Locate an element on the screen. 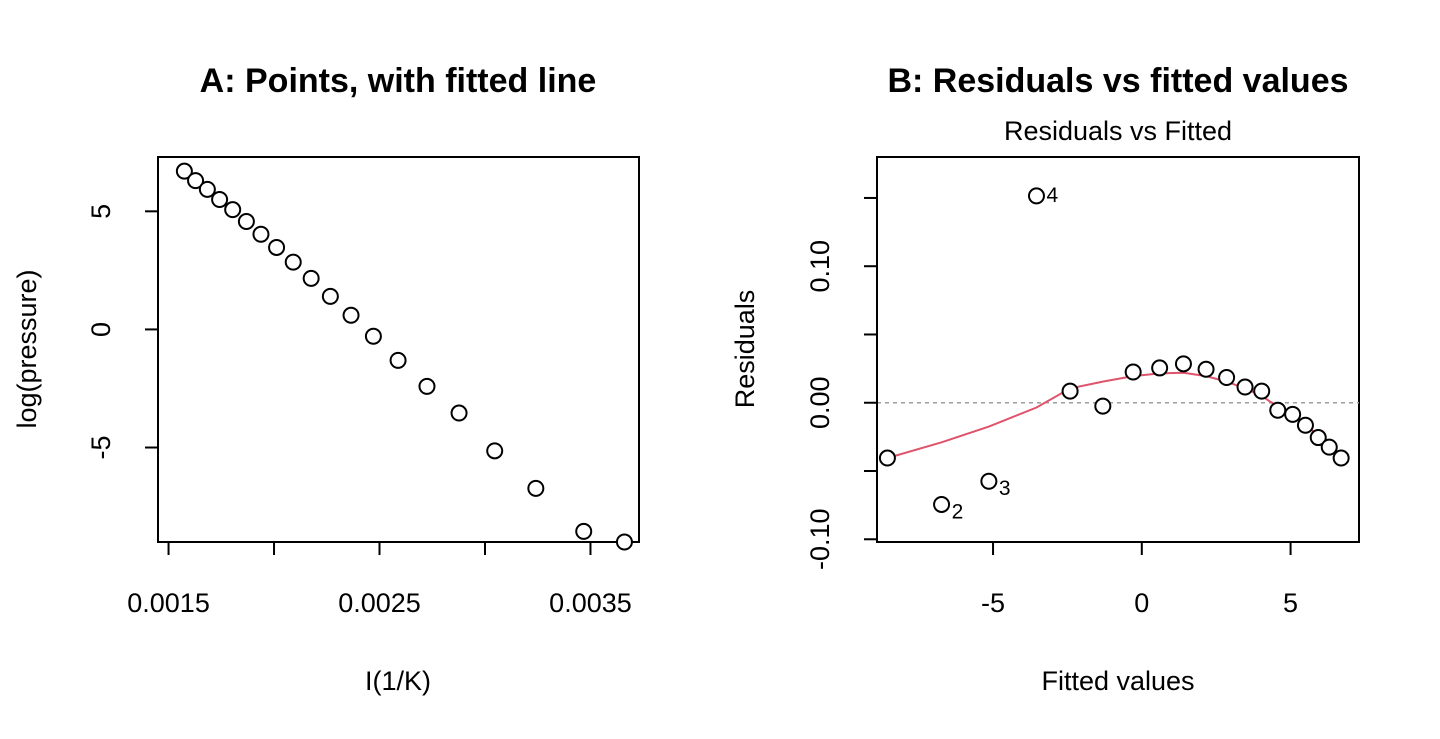  panel-b-title: B: Residuals vs fitted values is located at coordinates (1117, 81).